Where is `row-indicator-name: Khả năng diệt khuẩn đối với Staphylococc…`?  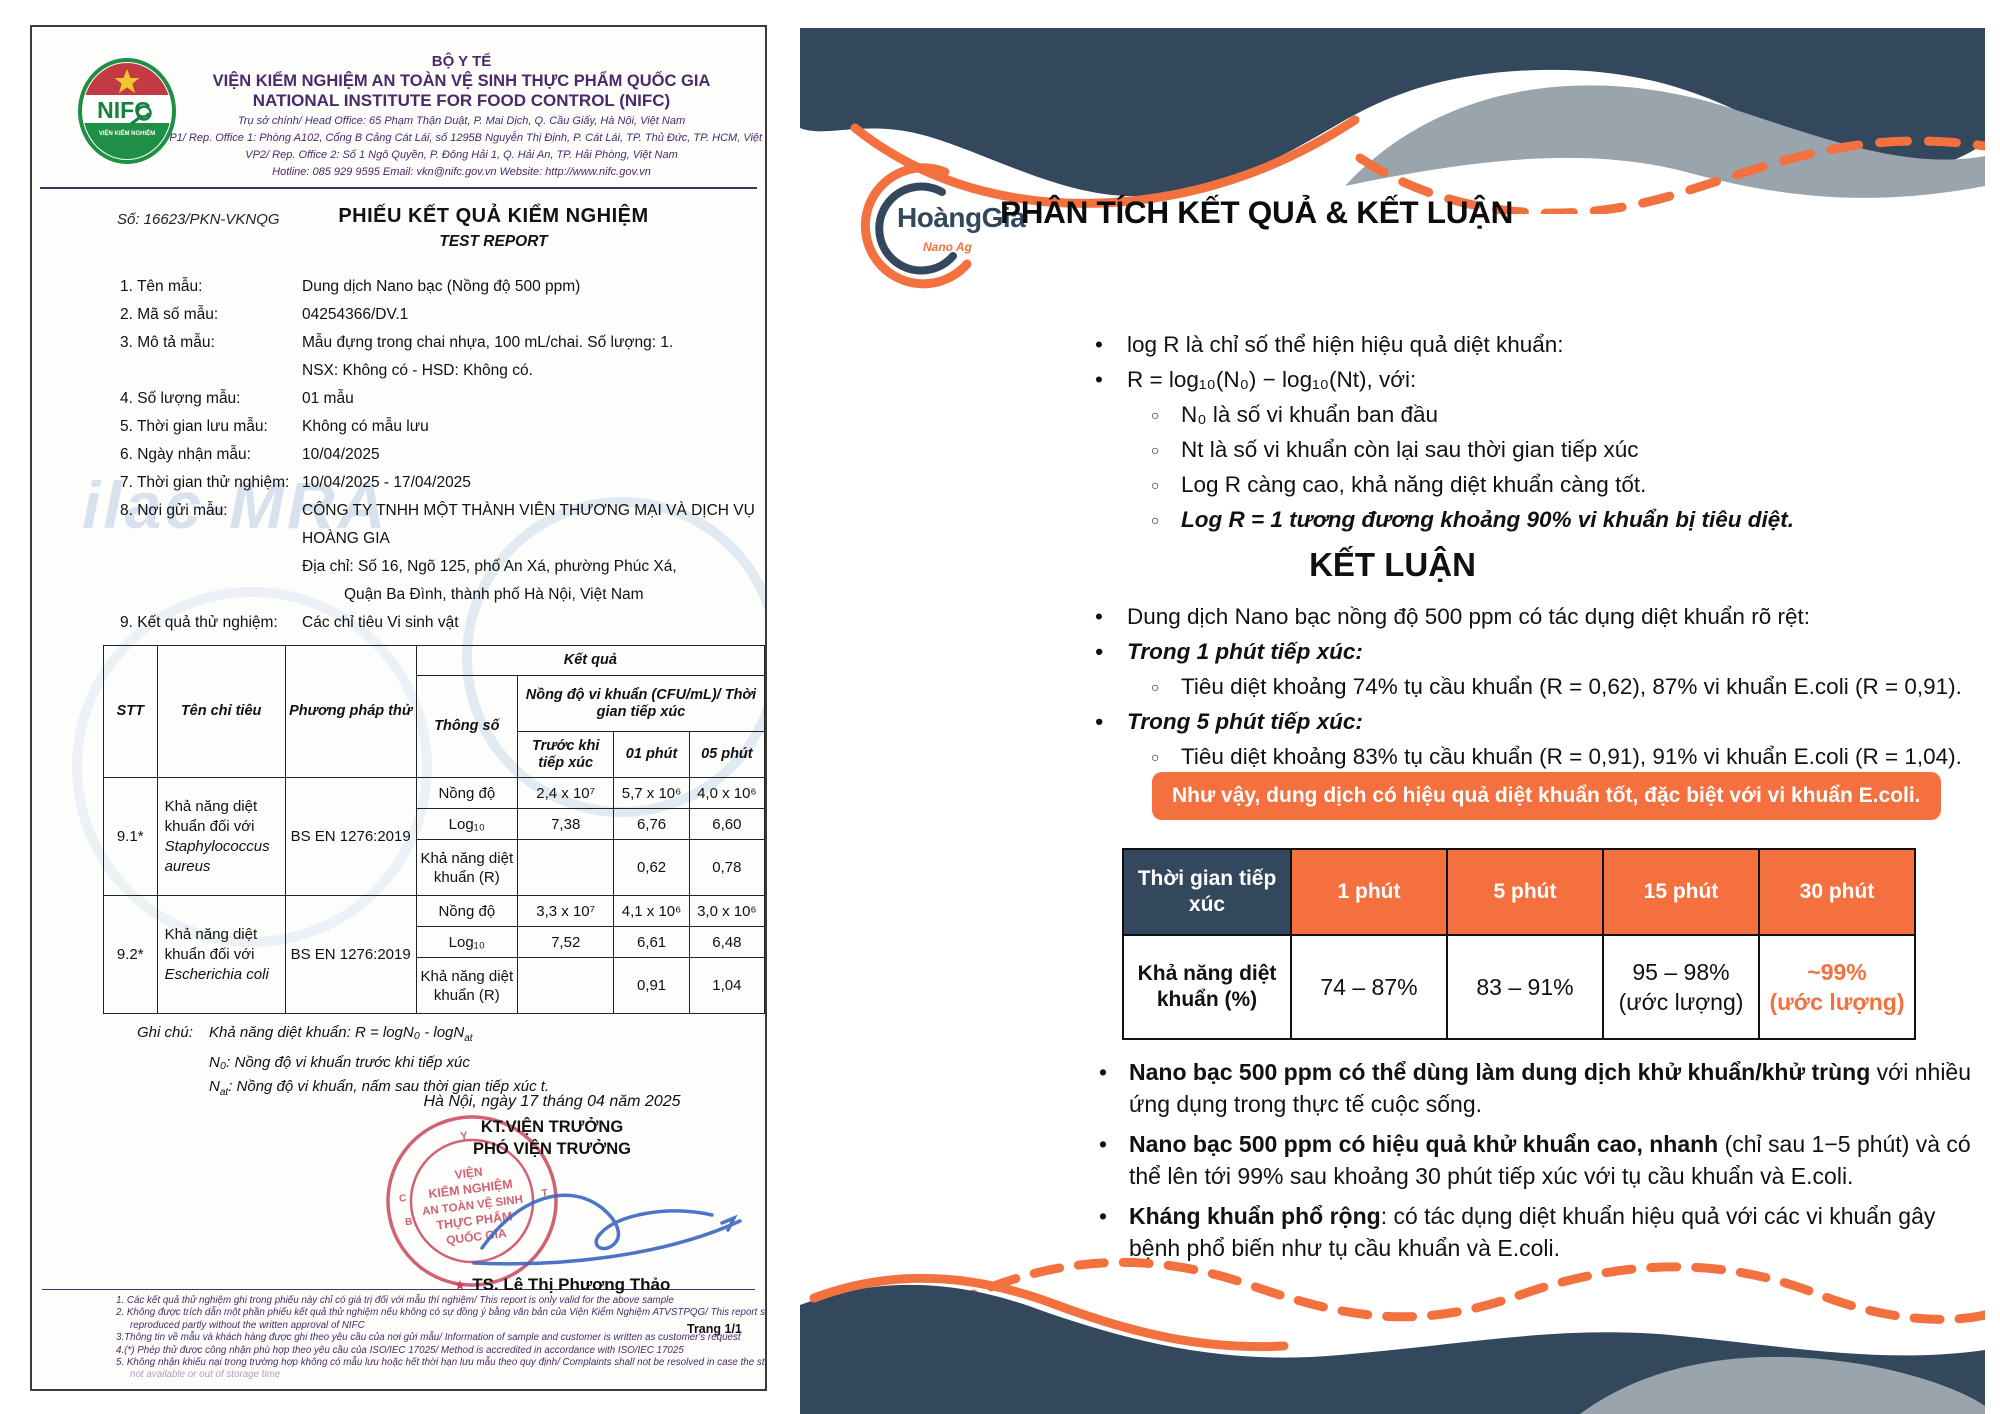 row-indicator-name: Khả năng diệt khuẩn đối với Staphylococc… is located at coordinates (221, 836).